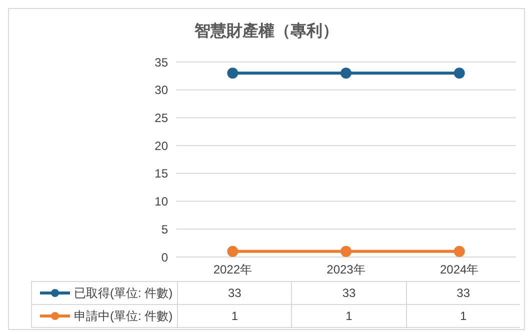  Describe the element at coordinates (266, 32) in the screenshot. I see `chart-title: 智慧財產權（專利）` at that location.